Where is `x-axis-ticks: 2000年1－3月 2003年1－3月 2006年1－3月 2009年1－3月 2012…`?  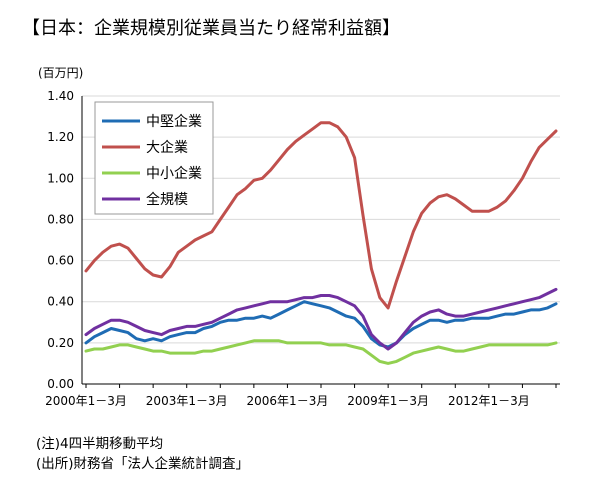 x-axis-ticks: 2000年1－3月 2003年1－3月 2006年1－3月 2009年1－3月 2012… is located at coordinates (301, 396).